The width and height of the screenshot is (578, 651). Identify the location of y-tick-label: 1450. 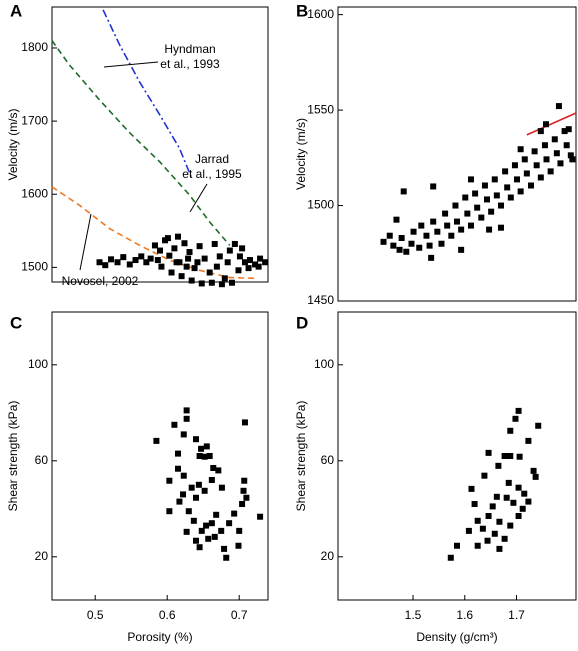
(320, 300).